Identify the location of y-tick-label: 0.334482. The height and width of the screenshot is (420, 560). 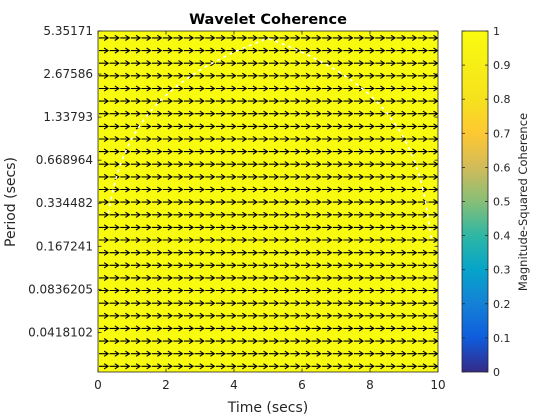
(64, 203).